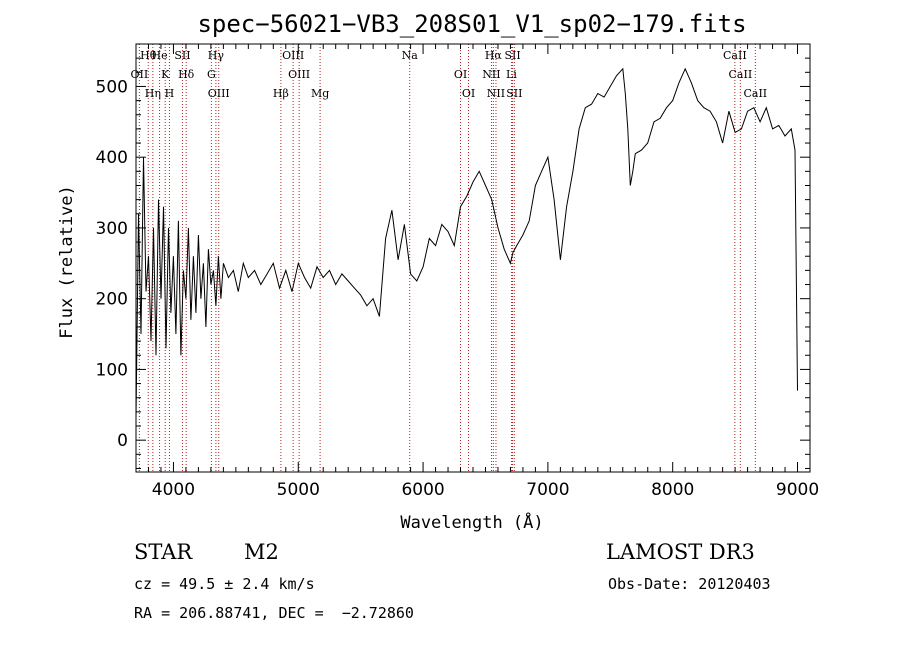 The width and height of the screenshot is (900, 649). What do you see at coordinates (680, 552) in the screenshot?
I see `survey-name: LAMOST DR3` at bounding box center [680, 552].